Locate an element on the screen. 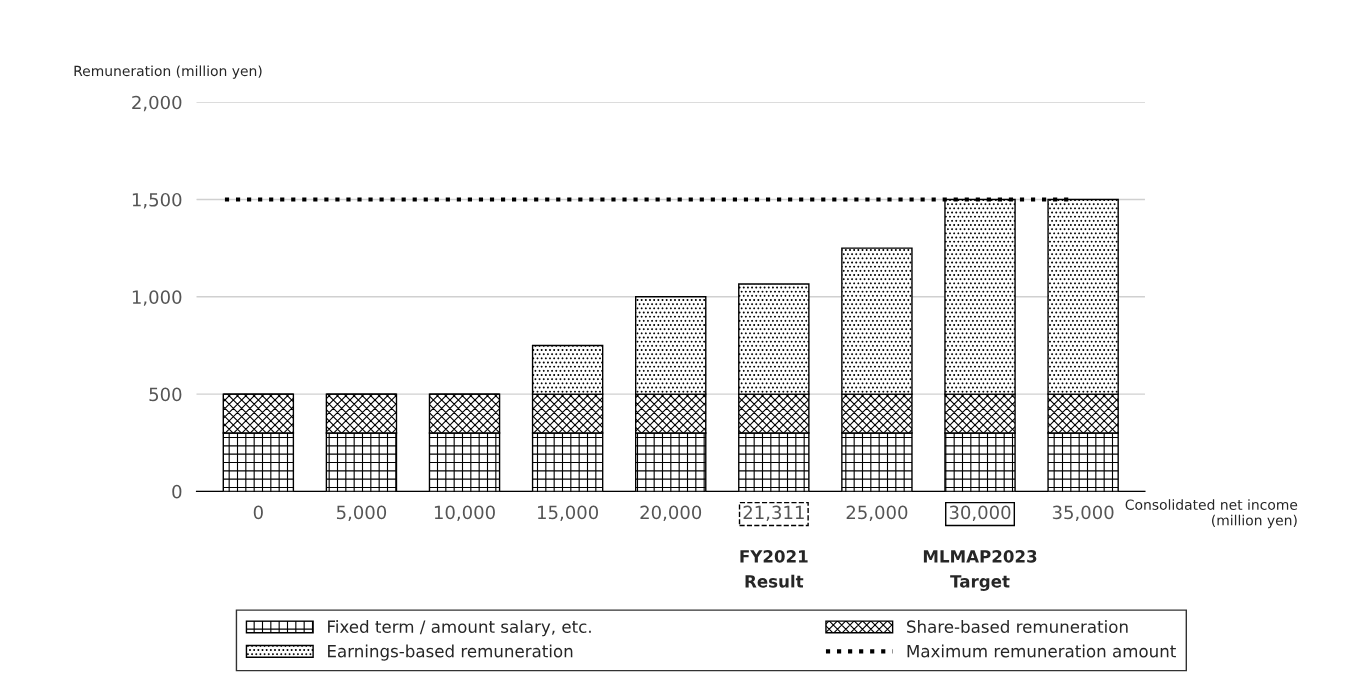 This screenshot has width=1355, height=700. x-tick-label: 5,000 is located at coordinates (361, 513).